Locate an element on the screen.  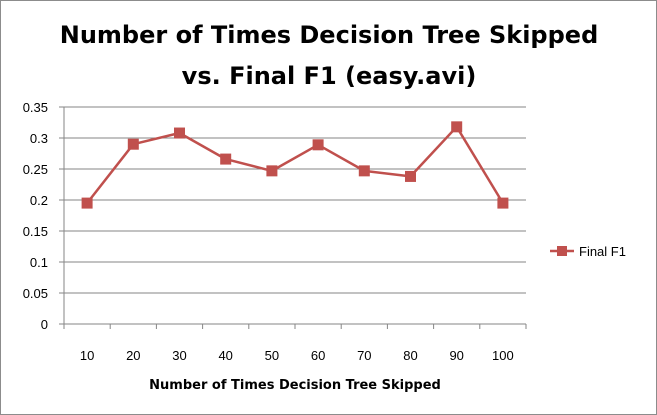
x-tick-labels: 10 20 30 40 50 60 70 80 90 100 is located at coordinates (297, 355).